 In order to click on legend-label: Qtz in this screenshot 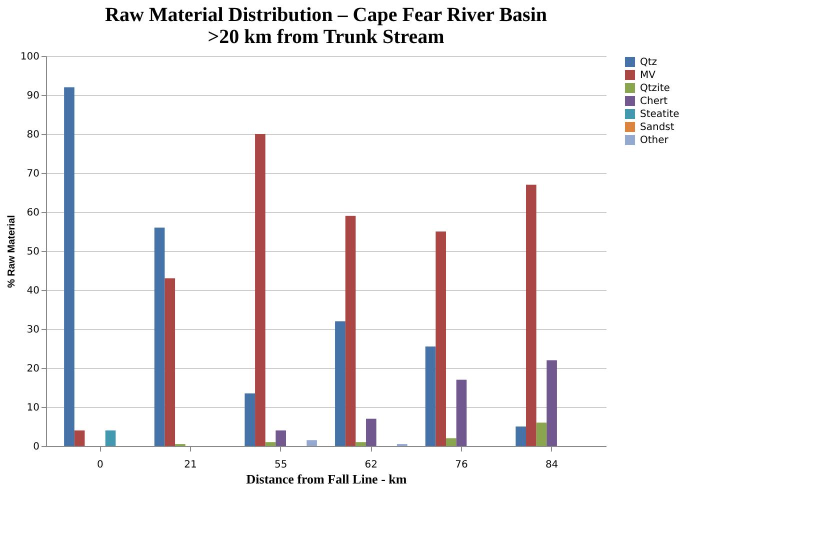, I will do `click(649, 62)`.